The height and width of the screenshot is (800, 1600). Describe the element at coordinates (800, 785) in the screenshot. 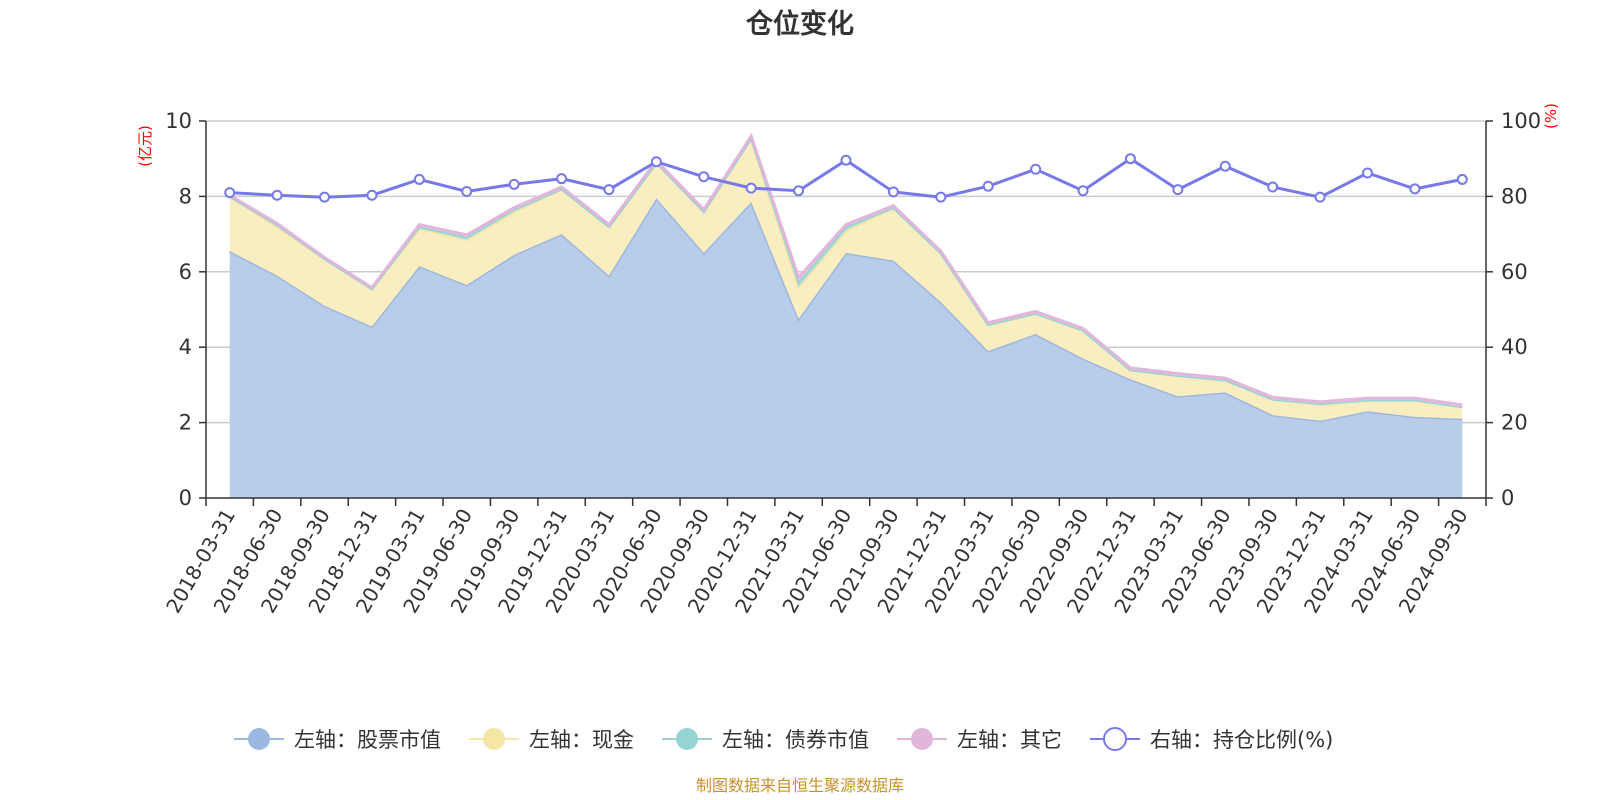

I see `data-source-note: 制图数据来自恒生聚源数据库` at that location.